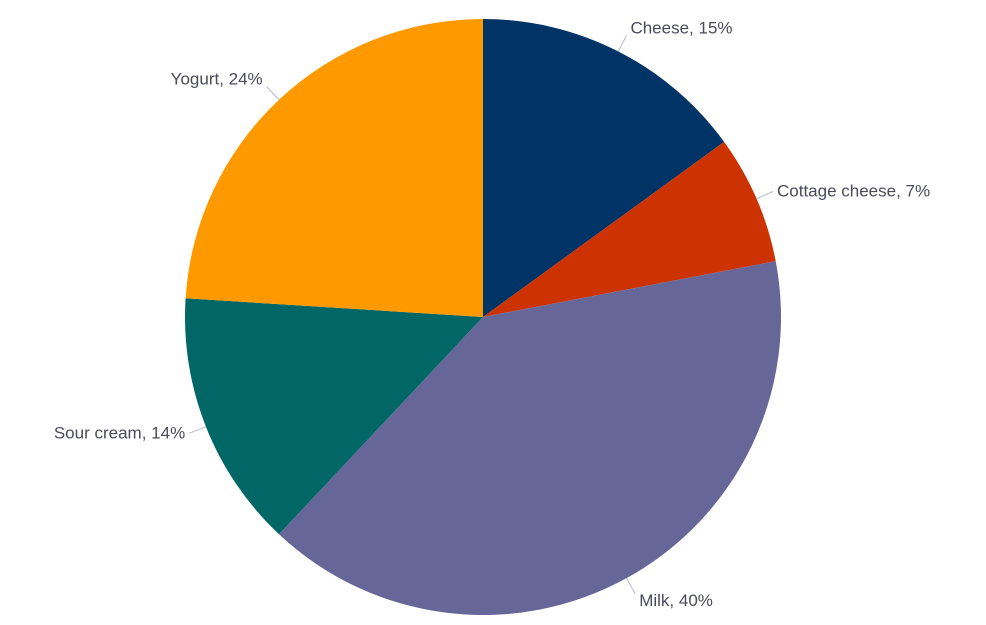 Image resolution: width=986 pixels, height=625 pixels. Describe the element at coordinates (681, 27) in the screenshot. I see `slice-label: Cheese, 15%` at that location.